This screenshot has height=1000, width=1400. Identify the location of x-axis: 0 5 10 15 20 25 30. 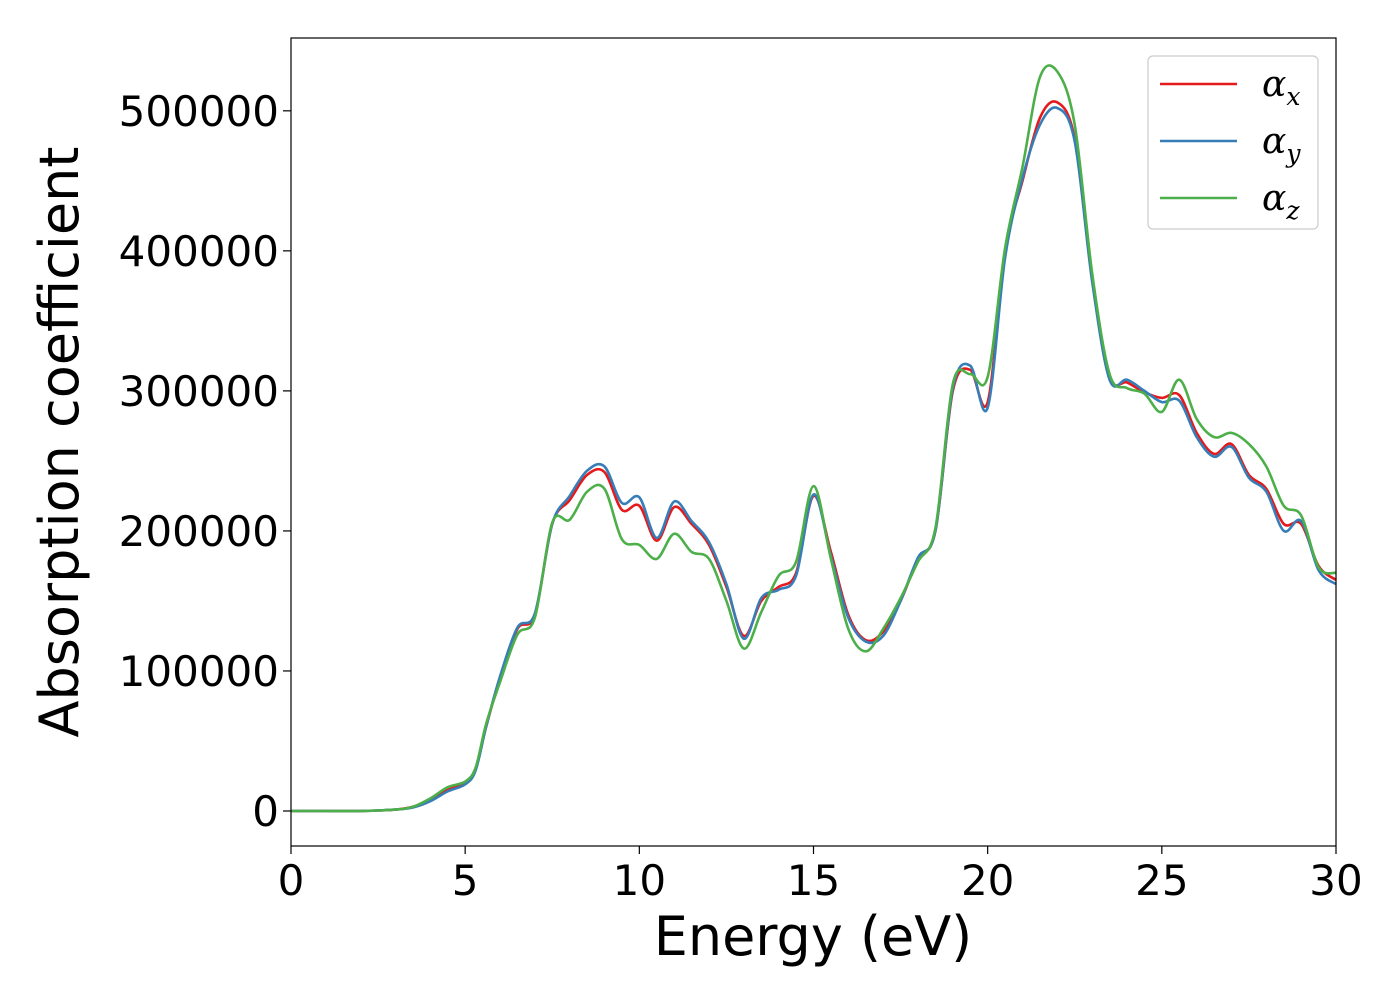
(820, 875).